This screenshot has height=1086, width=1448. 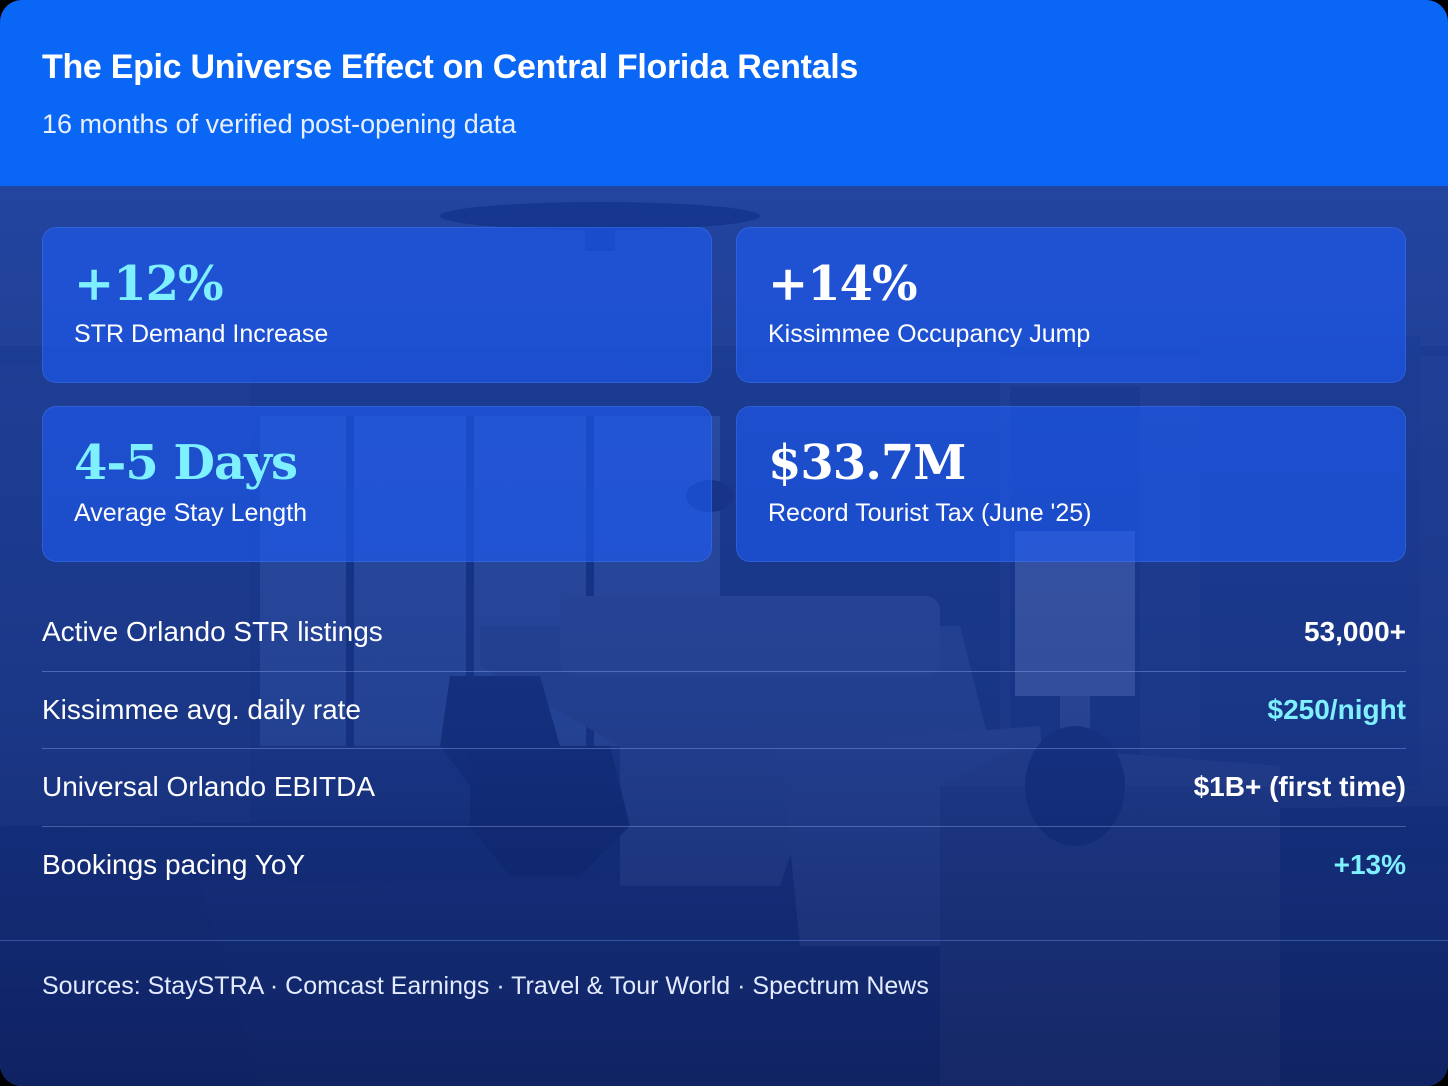 What do you see at coordinates (279, 124) in the screenshot?
I see `page-subtitle: 16 months of verified post-opening data` at bounding box center [279, 124].